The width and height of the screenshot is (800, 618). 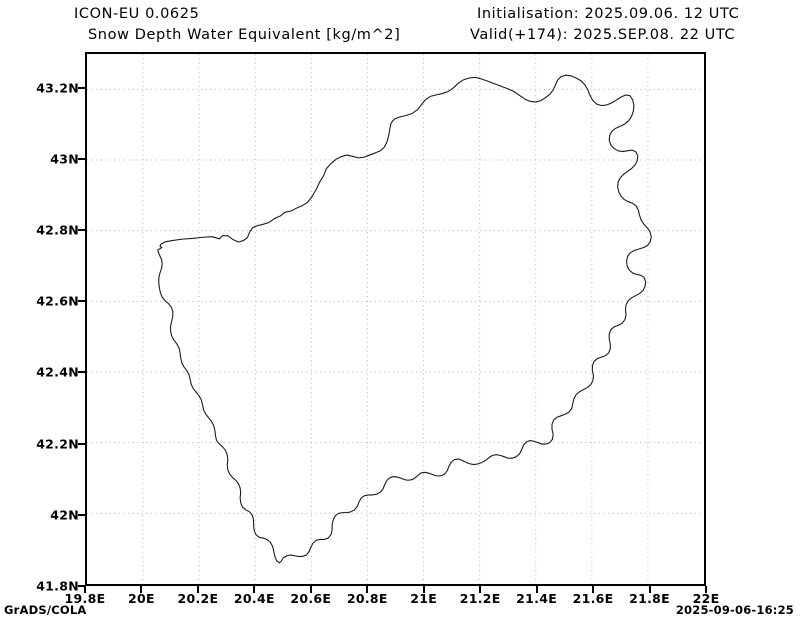 I want to click on y-tick-label: 41.8N, so click(x=57, y=586).